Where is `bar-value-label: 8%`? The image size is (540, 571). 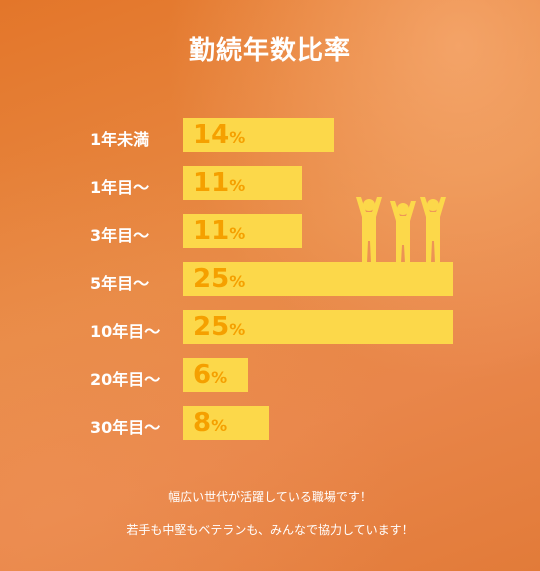
bar-value-label: 8% is located at coordinates (210, 423).